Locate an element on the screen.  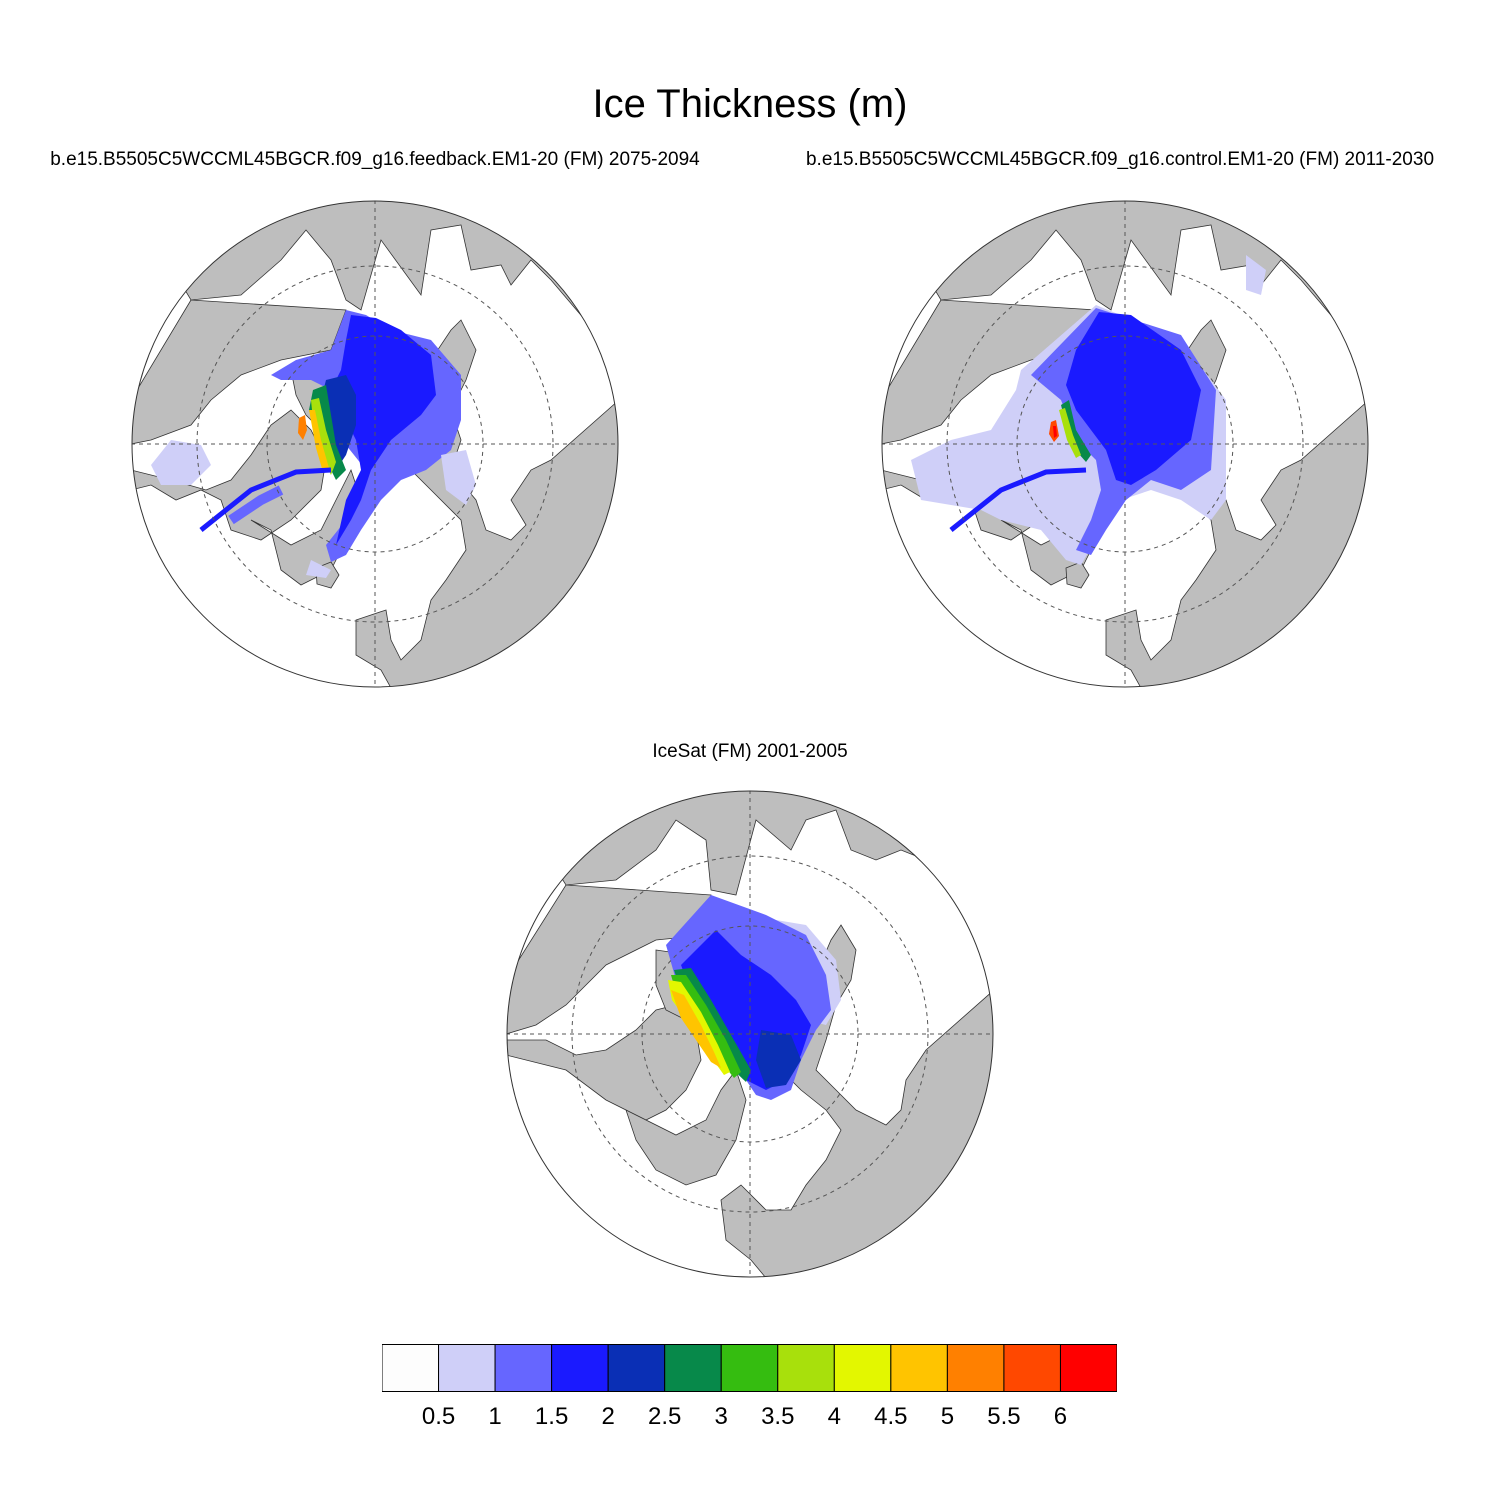
colorbar-tick-label: 4.5 is located at coordinates (891, 1416).